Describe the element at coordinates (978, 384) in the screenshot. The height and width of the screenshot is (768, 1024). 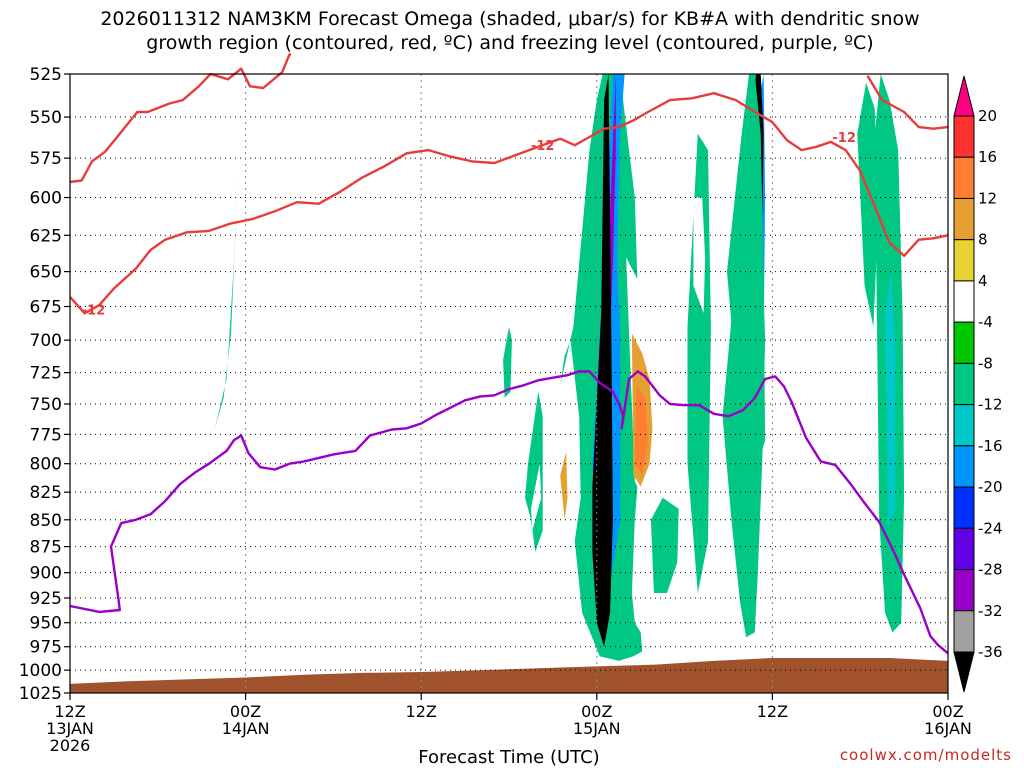
I see `colorbar: 20 16 12 8 4 -4 -8 -12 -16 -20 -24 -28 -32 -36` at that location.